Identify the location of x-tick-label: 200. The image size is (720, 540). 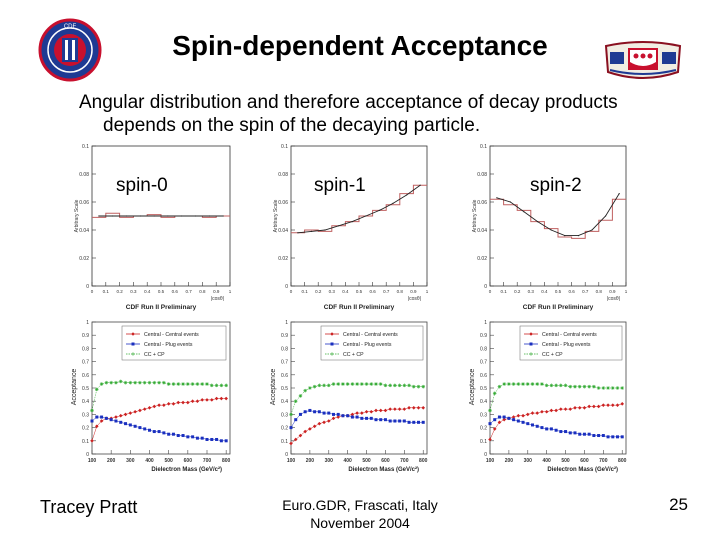
(509, 461).